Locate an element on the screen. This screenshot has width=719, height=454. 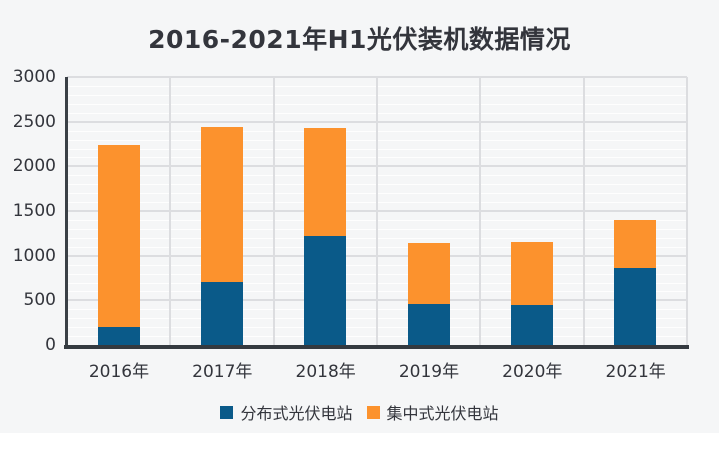
page-background-strip is located at coordinates (359, 443).